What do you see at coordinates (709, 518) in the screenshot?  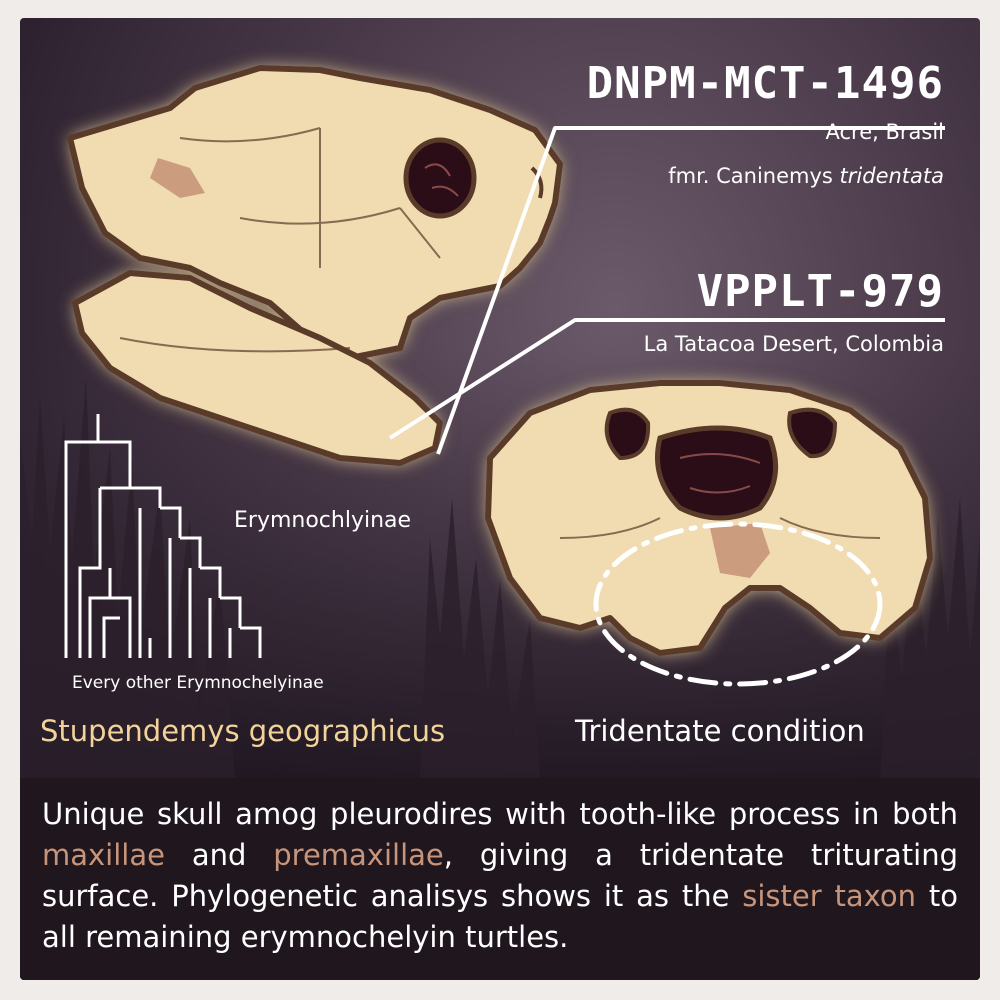 I see `skull-ventral` at bounding box center [709, 518].